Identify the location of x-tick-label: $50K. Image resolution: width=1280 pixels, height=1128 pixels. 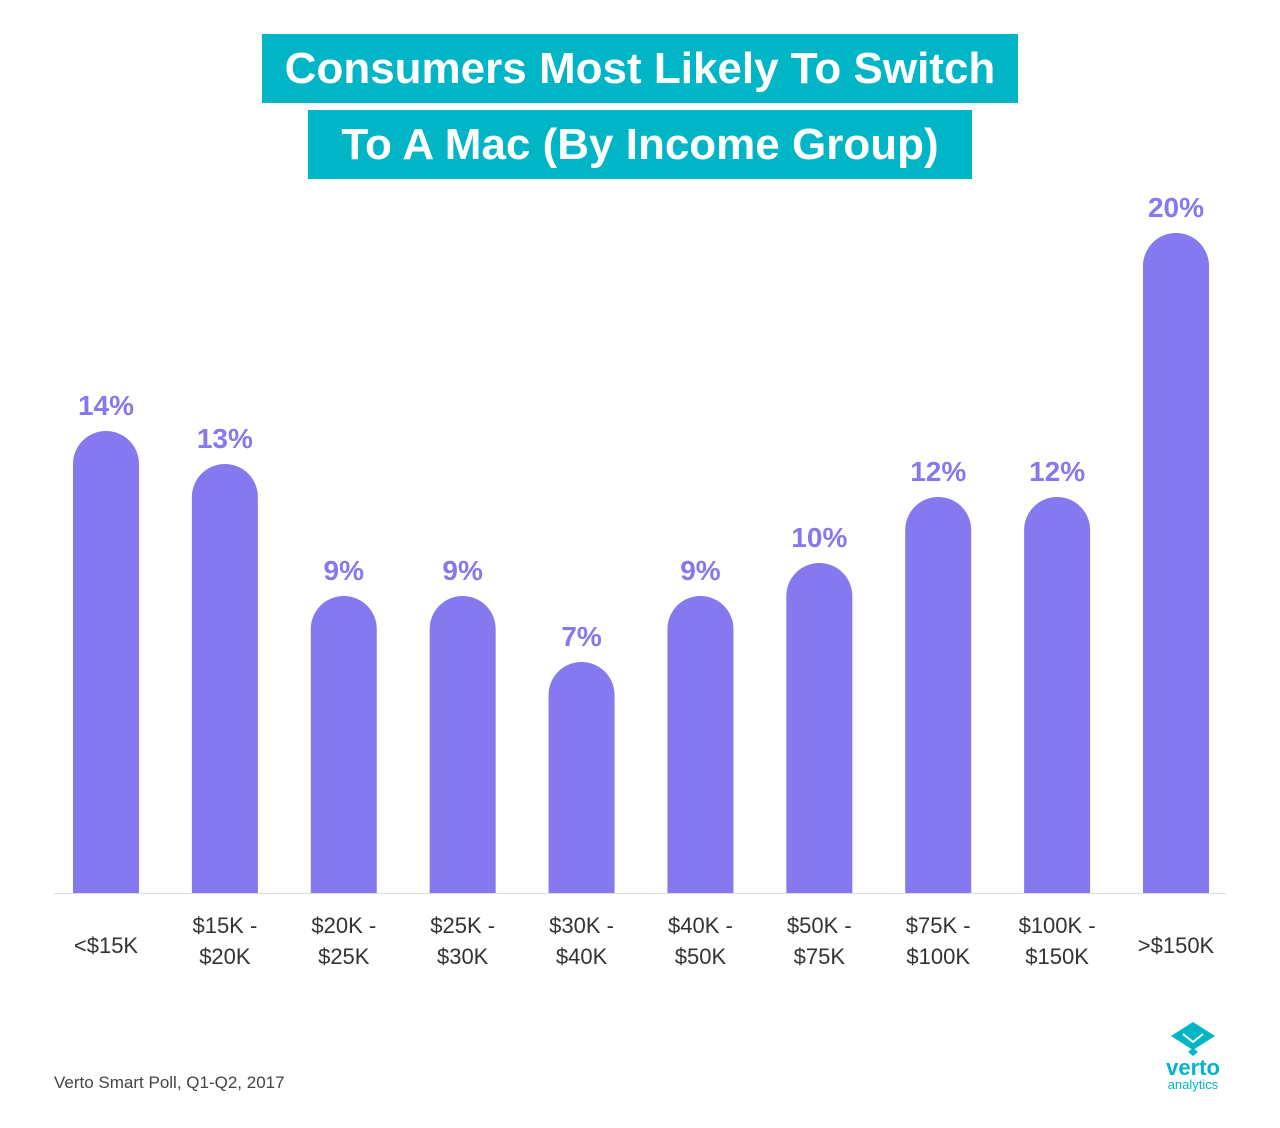
(701, 956).